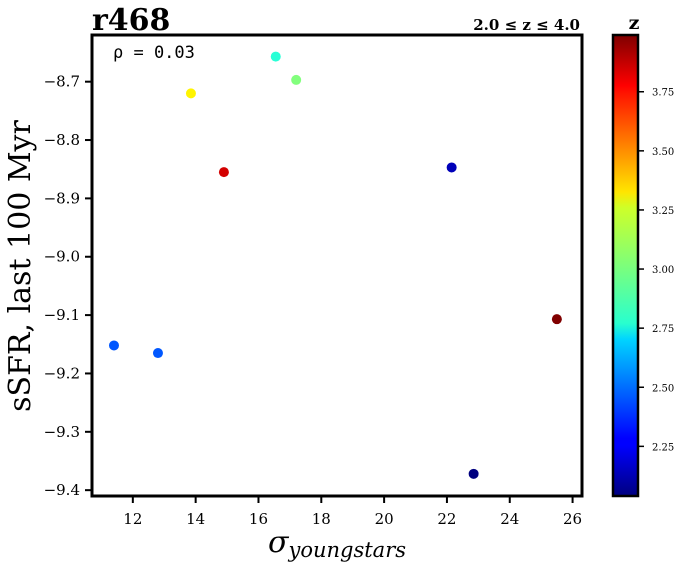  Describe the element at coordinates (62, 315) in the screenshot. I see `y-tick-label: −9.1` at that location.